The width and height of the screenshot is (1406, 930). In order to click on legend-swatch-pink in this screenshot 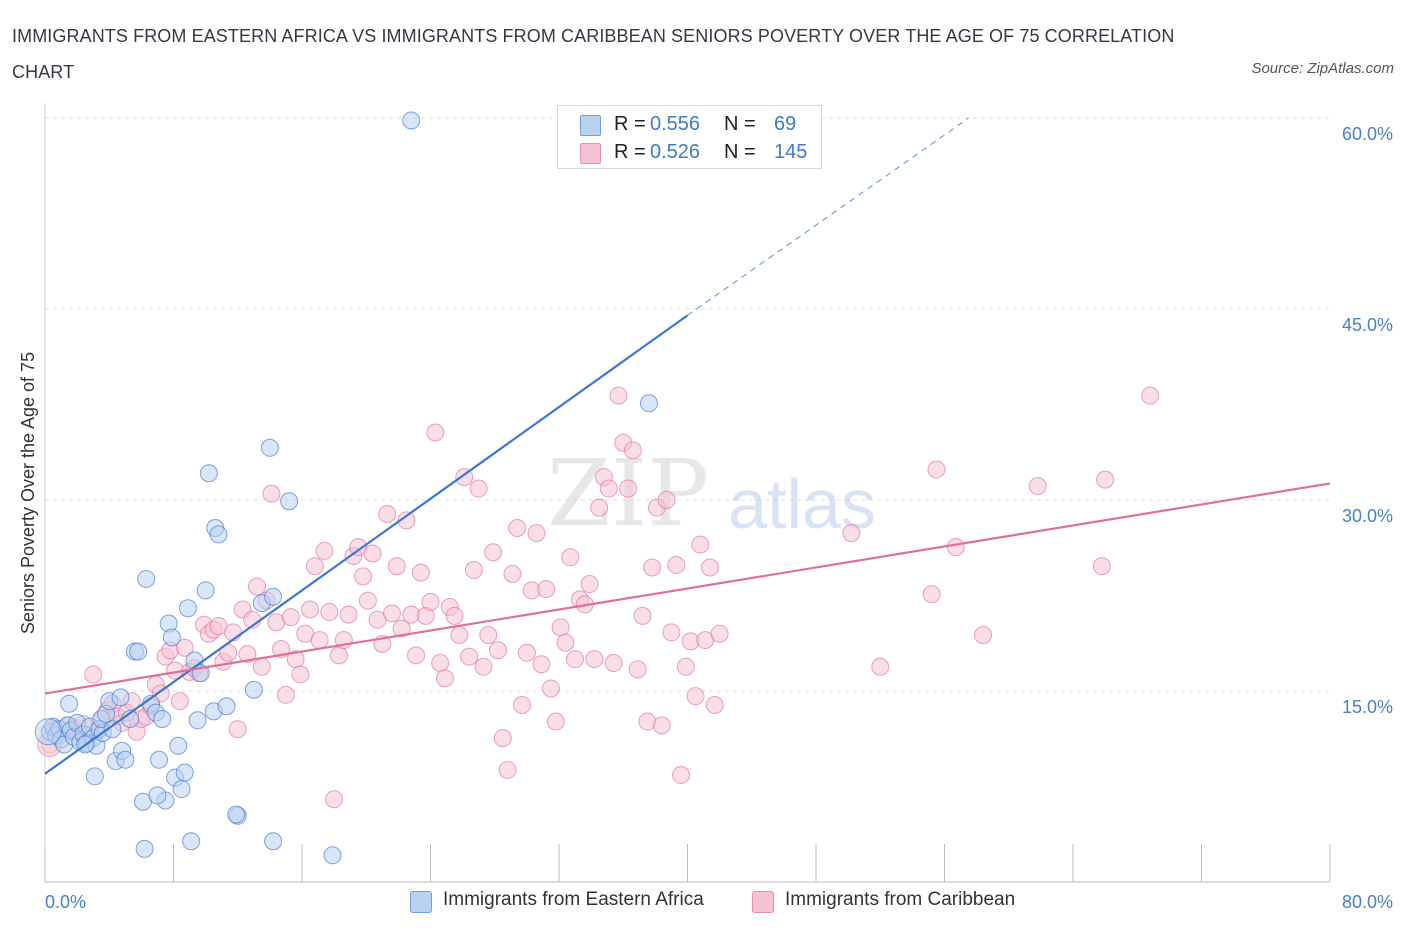, I will do `click(590, 153)`.